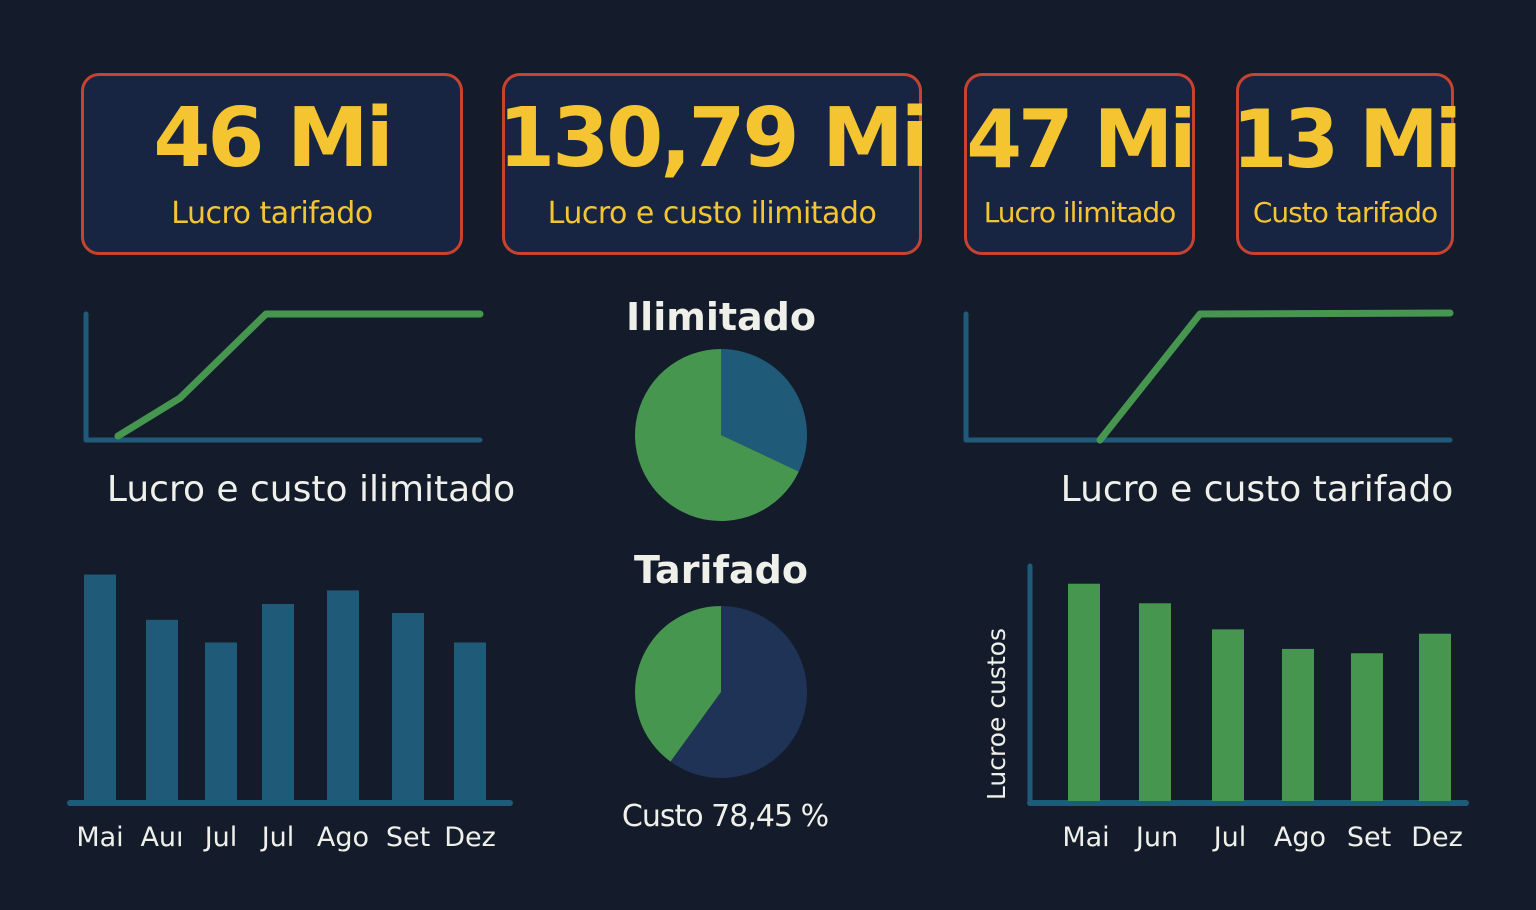 The height and width of the screenshot is (910, 1536). I want to click on kpi-value: 130,79 Mi, so click(713, 138).